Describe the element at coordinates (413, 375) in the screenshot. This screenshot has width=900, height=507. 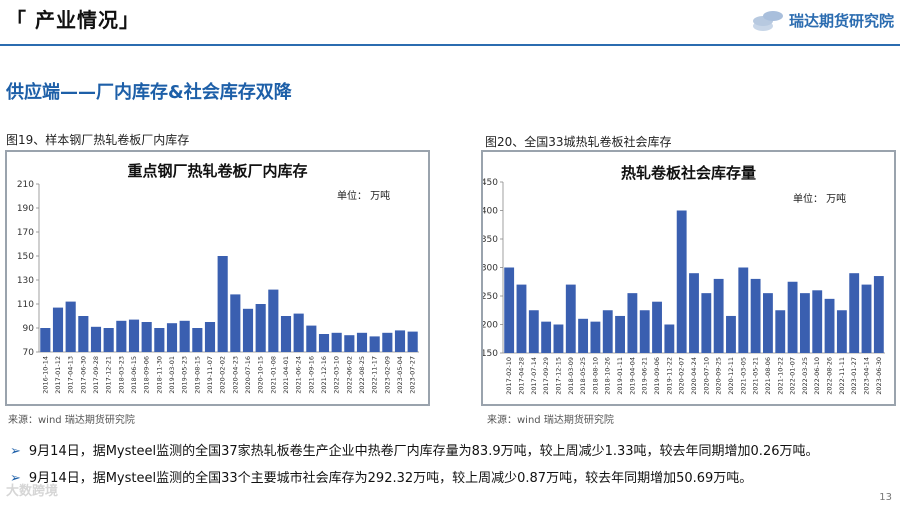
I see `x-tick-label: 2023-07-27` at that location.